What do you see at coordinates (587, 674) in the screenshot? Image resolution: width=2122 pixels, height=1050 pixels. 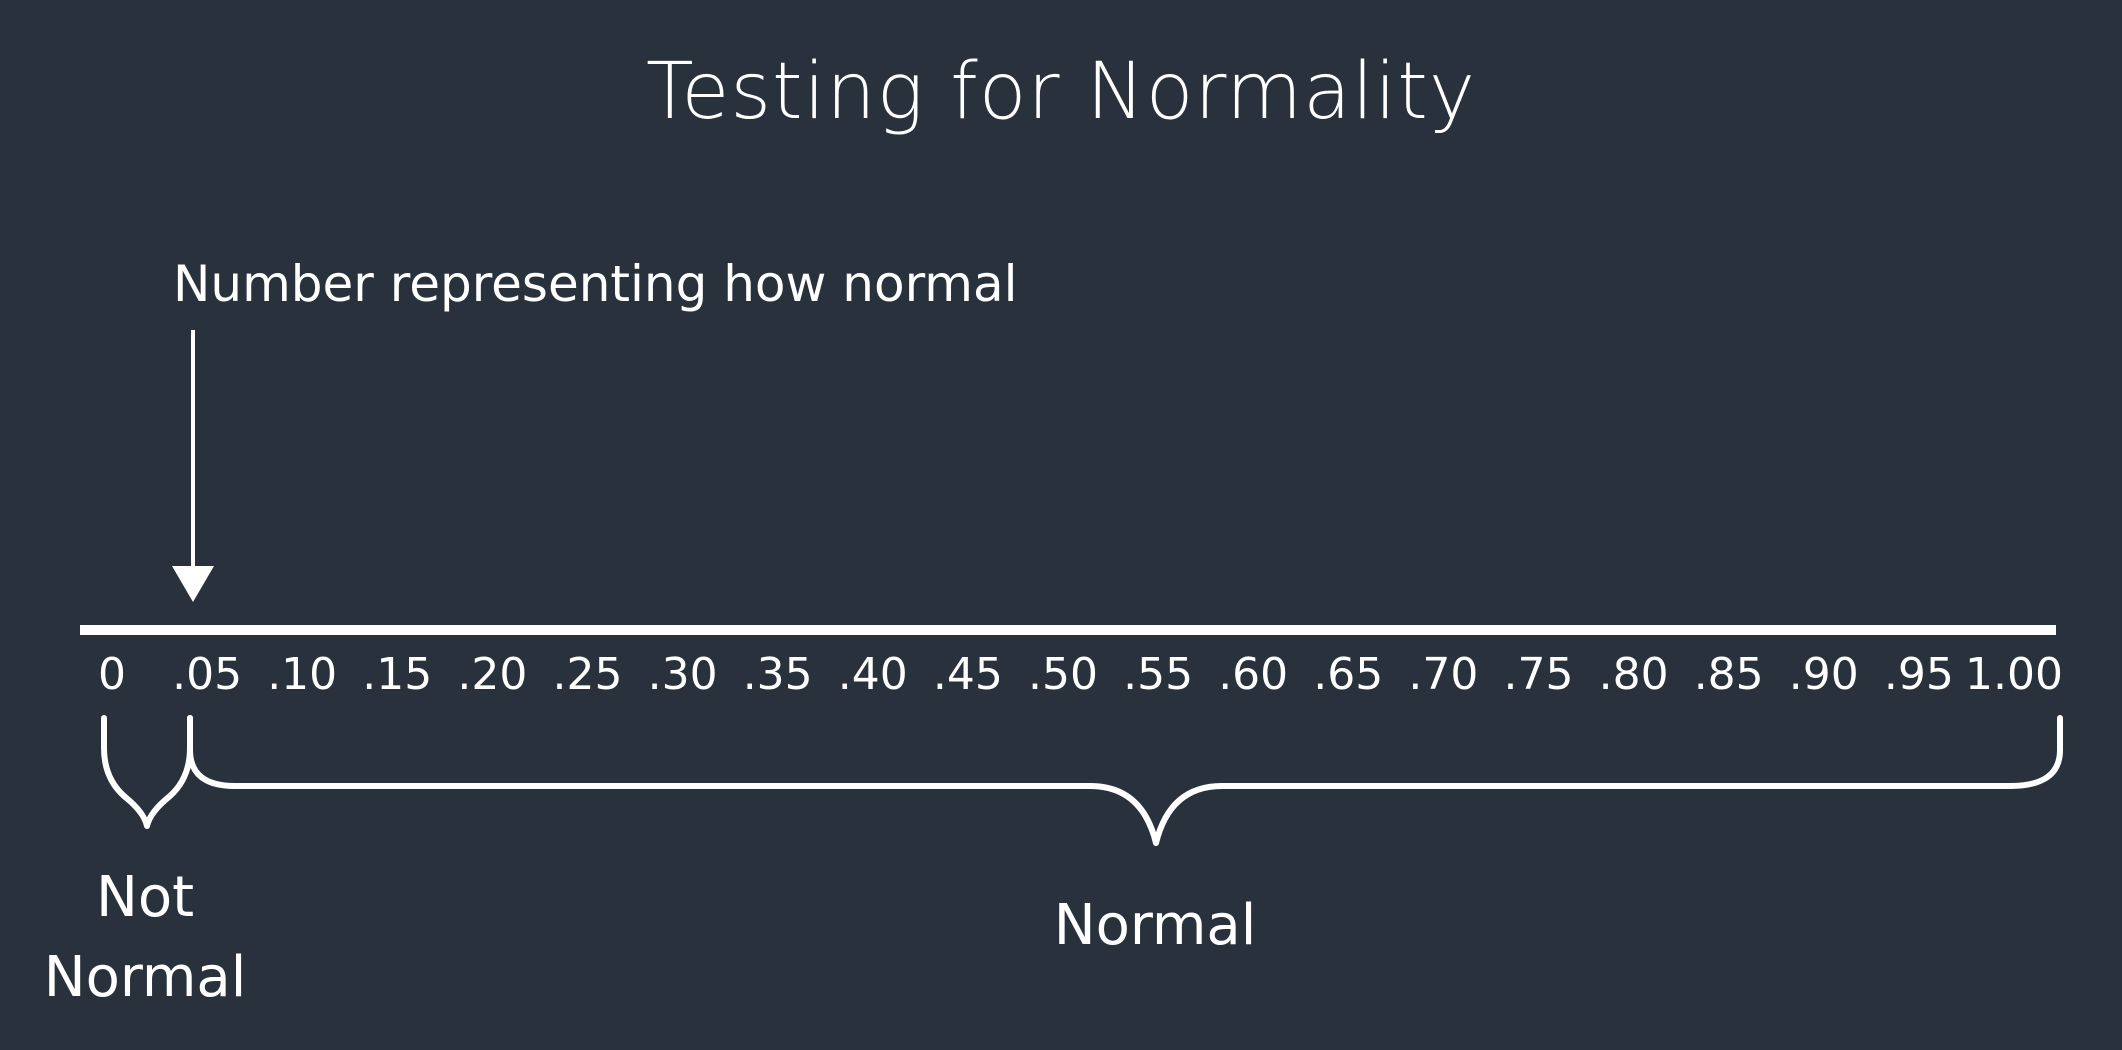 I see `tick-label: .25` at bounding box center [587, 674].